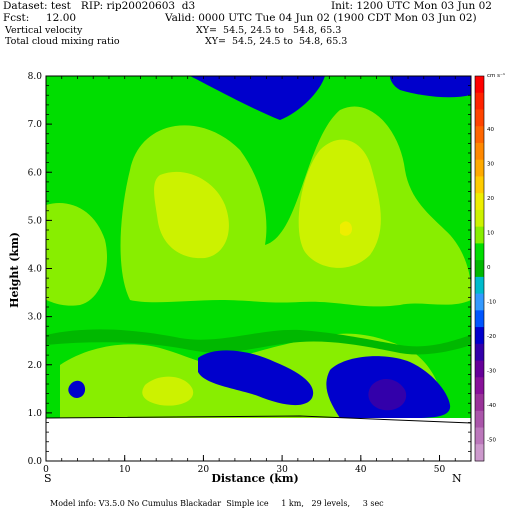 The image size is (512, 512). What do you see at coordinates (77, 254) in the screenshot?
I see `light-green-region-left` at bounding box center [77, 254].